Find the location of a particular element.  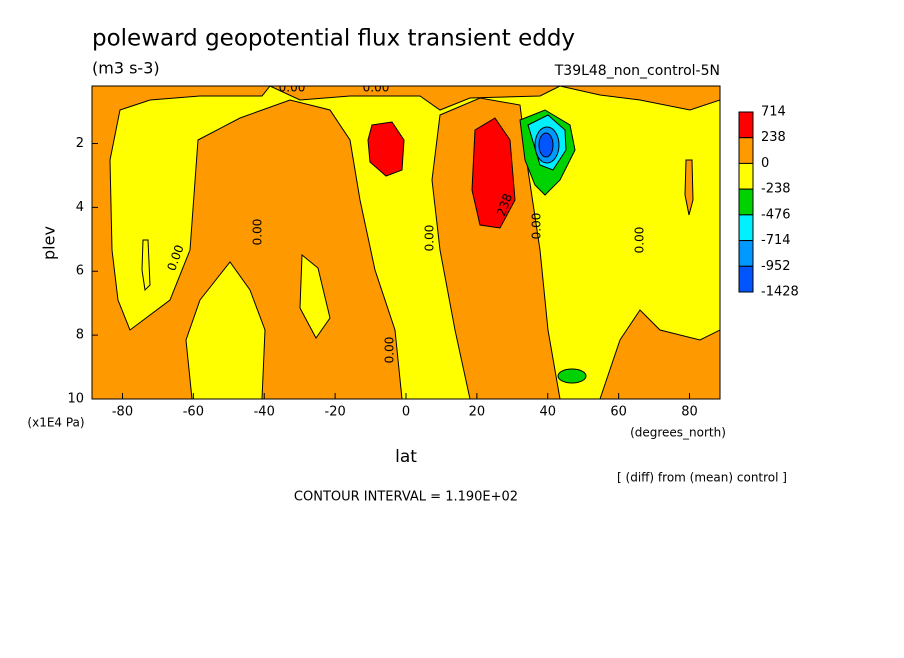

colorbar-label: -238 is located at coordinates (776, 189).